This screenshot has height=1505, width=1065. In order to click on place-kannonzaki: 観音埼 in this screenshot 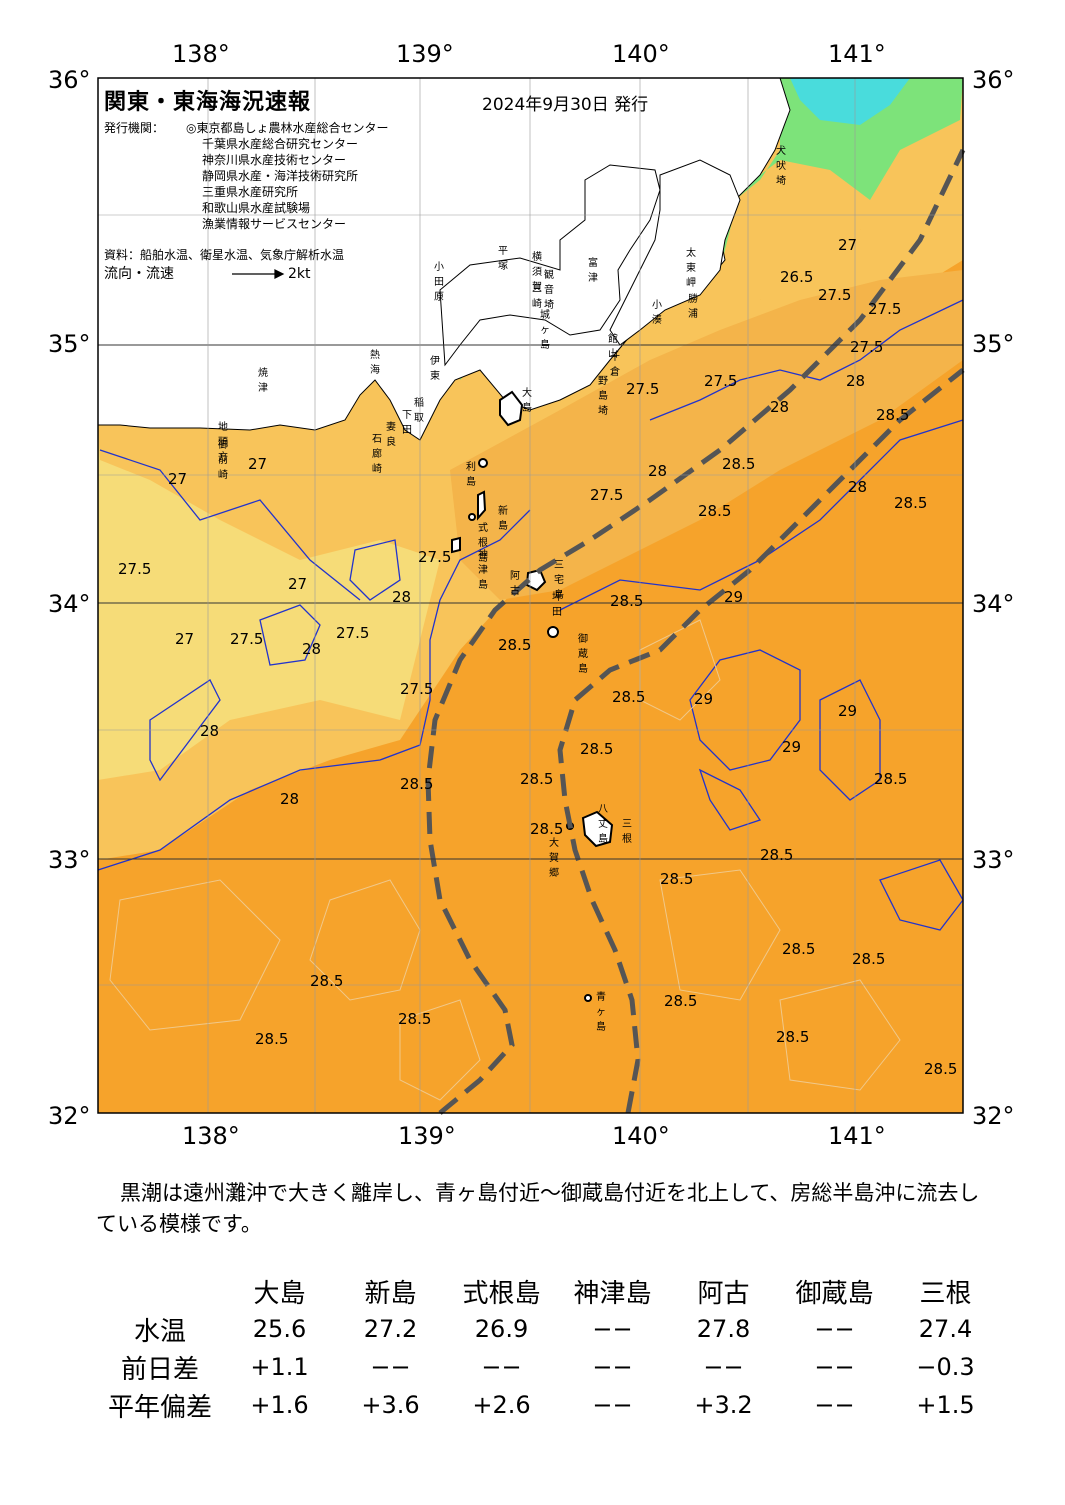, I will do `click(549, 290)`.